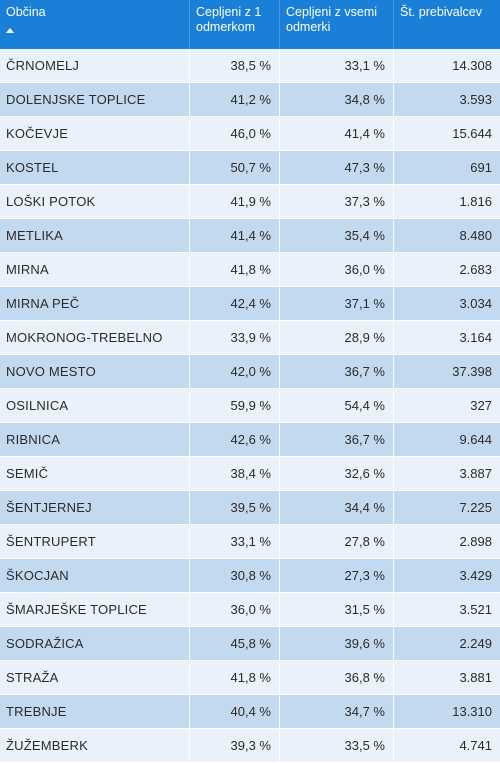 Image resolution: width=500 pixels, height=763 pixels. What do you see at coordinates (447, 474) in the screenshot?
I see `cell-population: 3.887` at bounding box center [447, 474].